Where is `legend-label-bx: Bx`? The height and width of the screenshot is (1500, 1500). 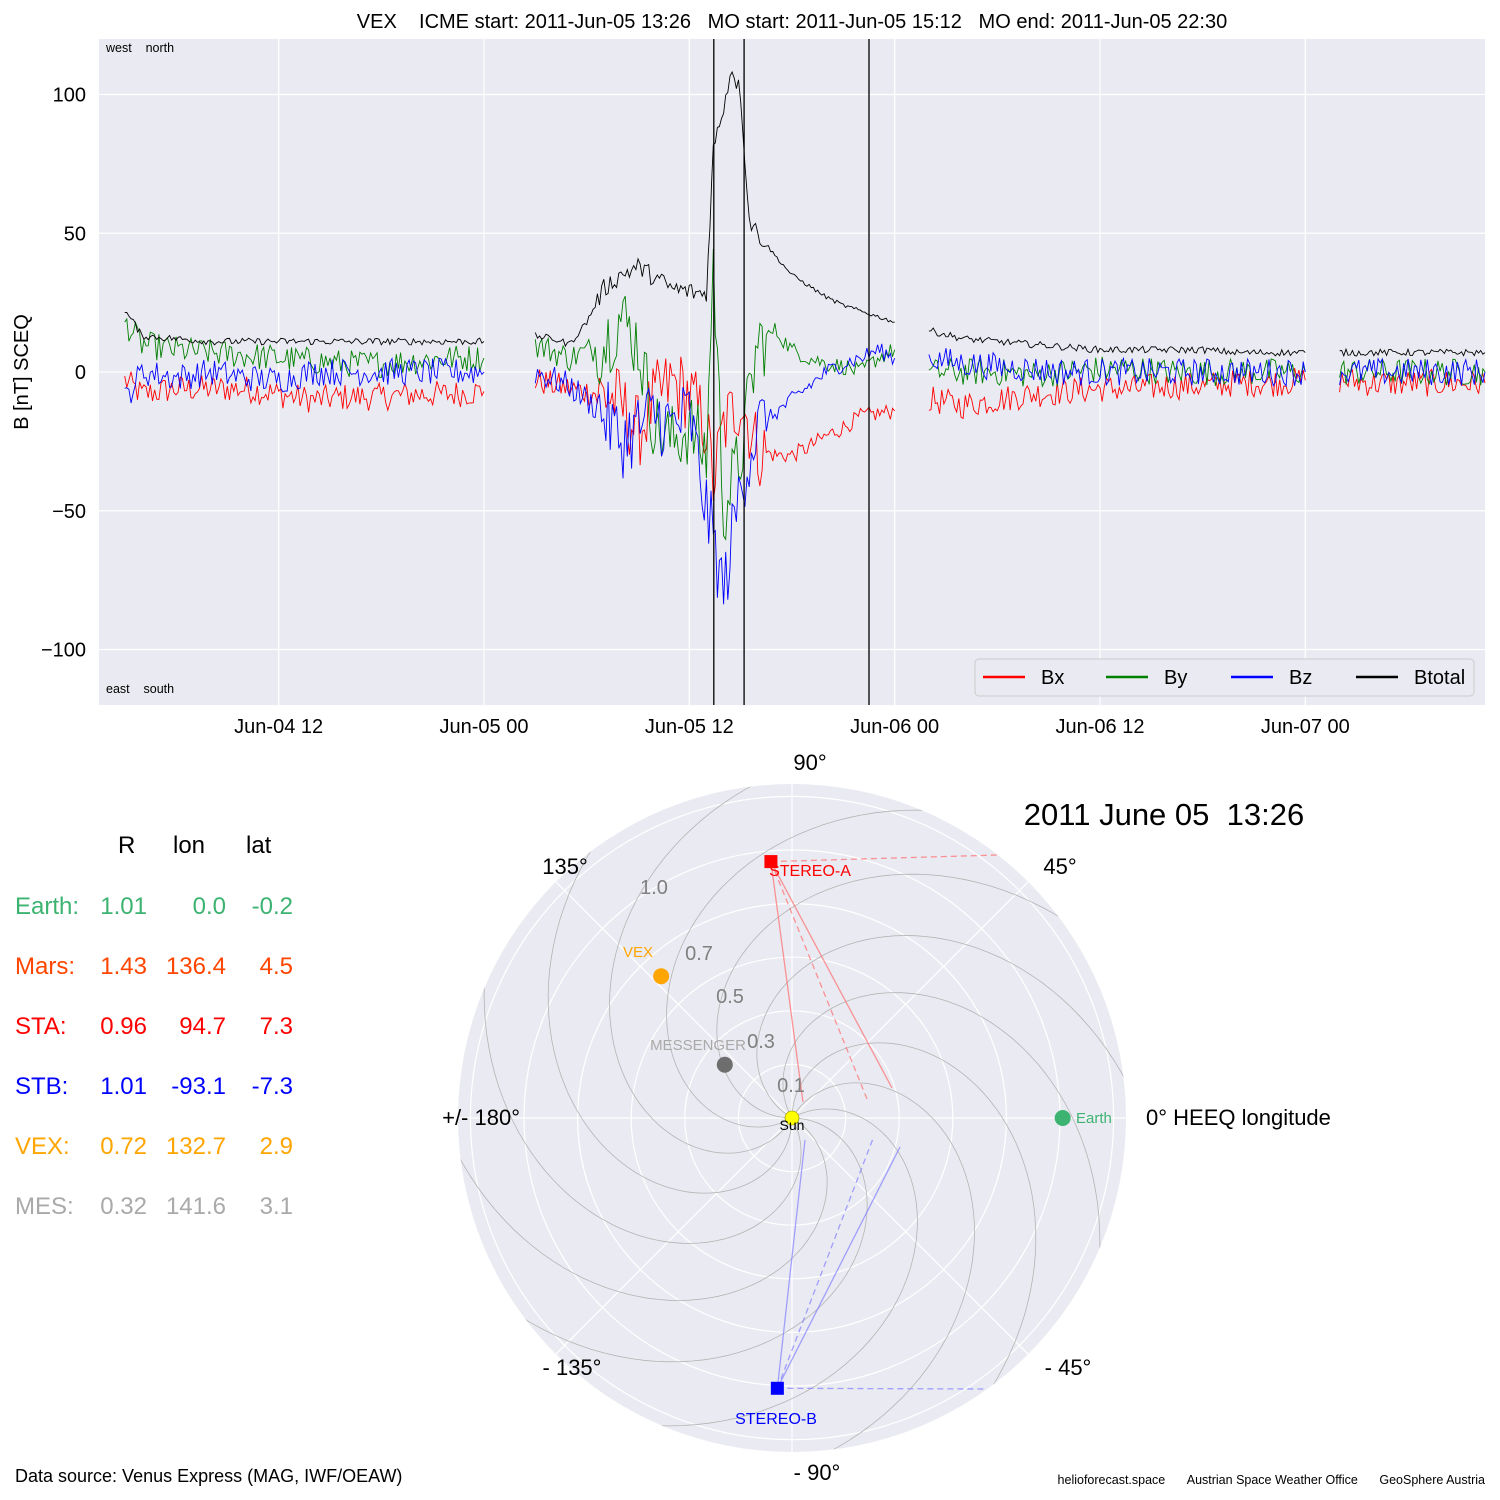
legend-label-bx: Bx is located at coordinates (1052, 678).